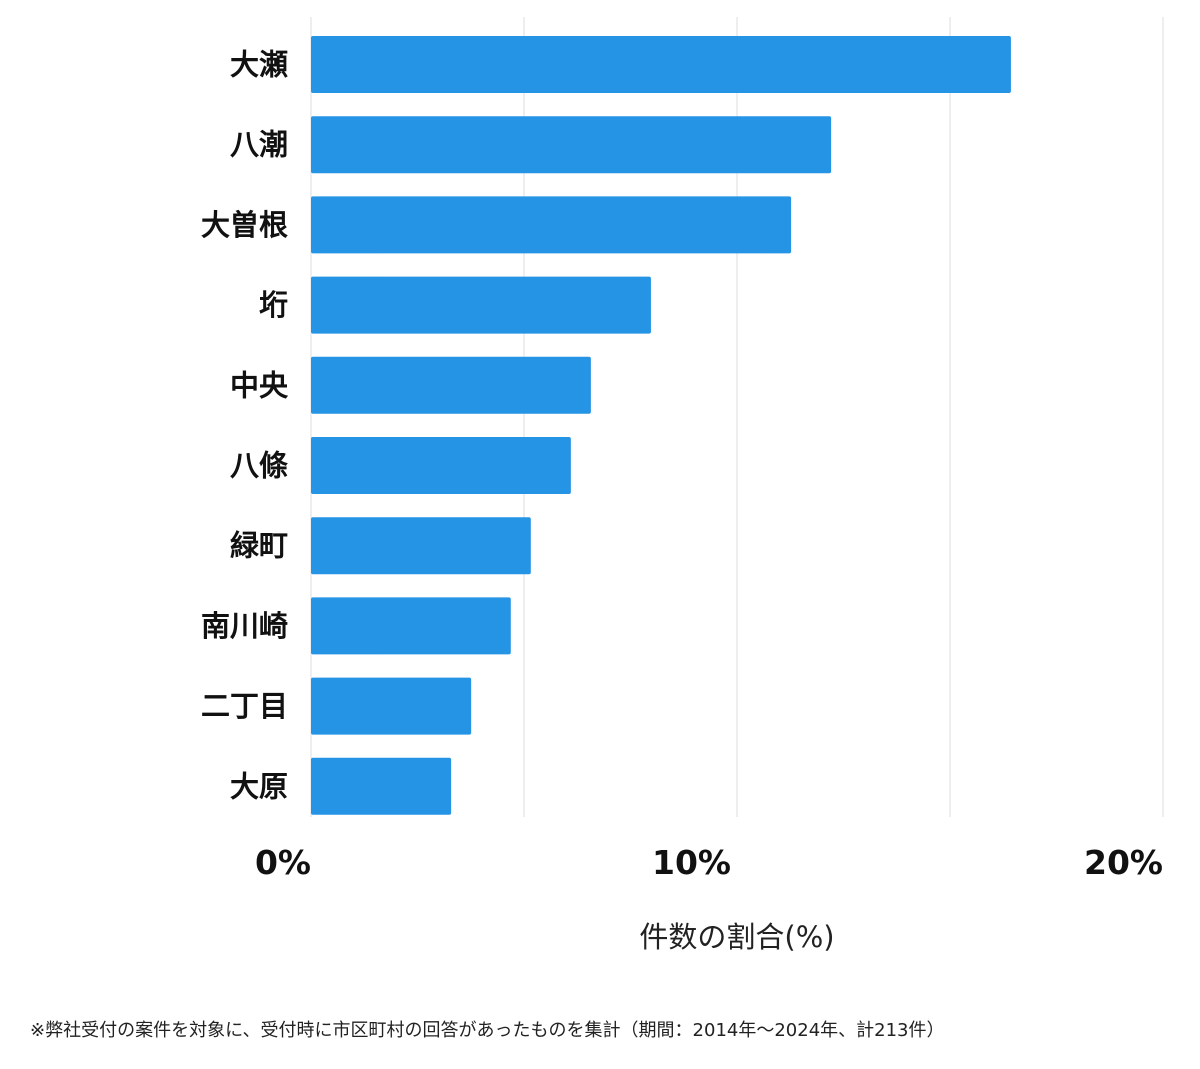  What do you see at coordinates (273, 305) in the screenshot?
I see `category-label: 垳` at bounding box center [273, 305].